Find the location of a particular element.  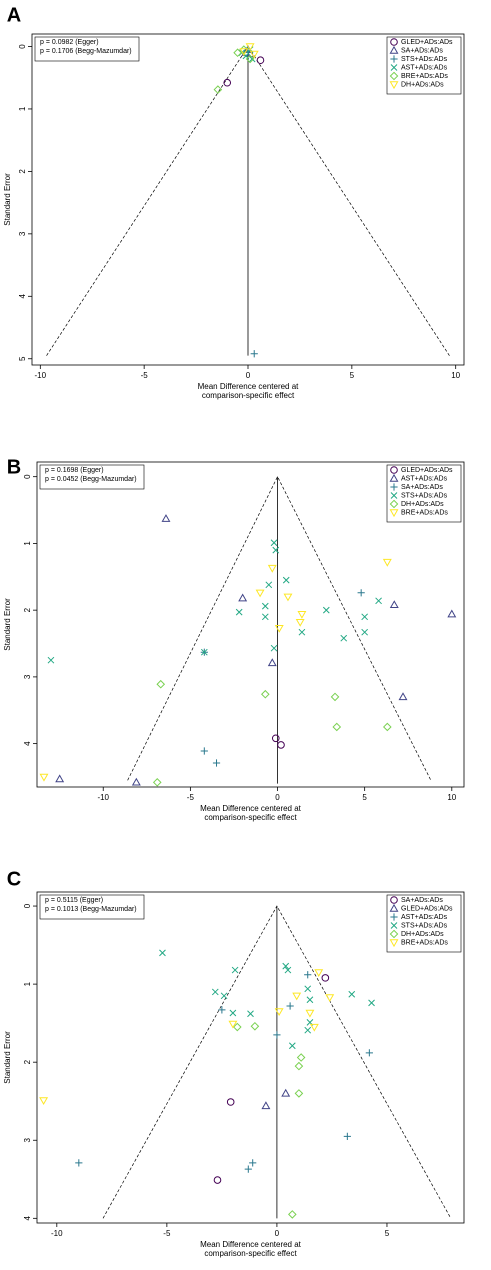

annotation-box is located at coordinates (87, 49).